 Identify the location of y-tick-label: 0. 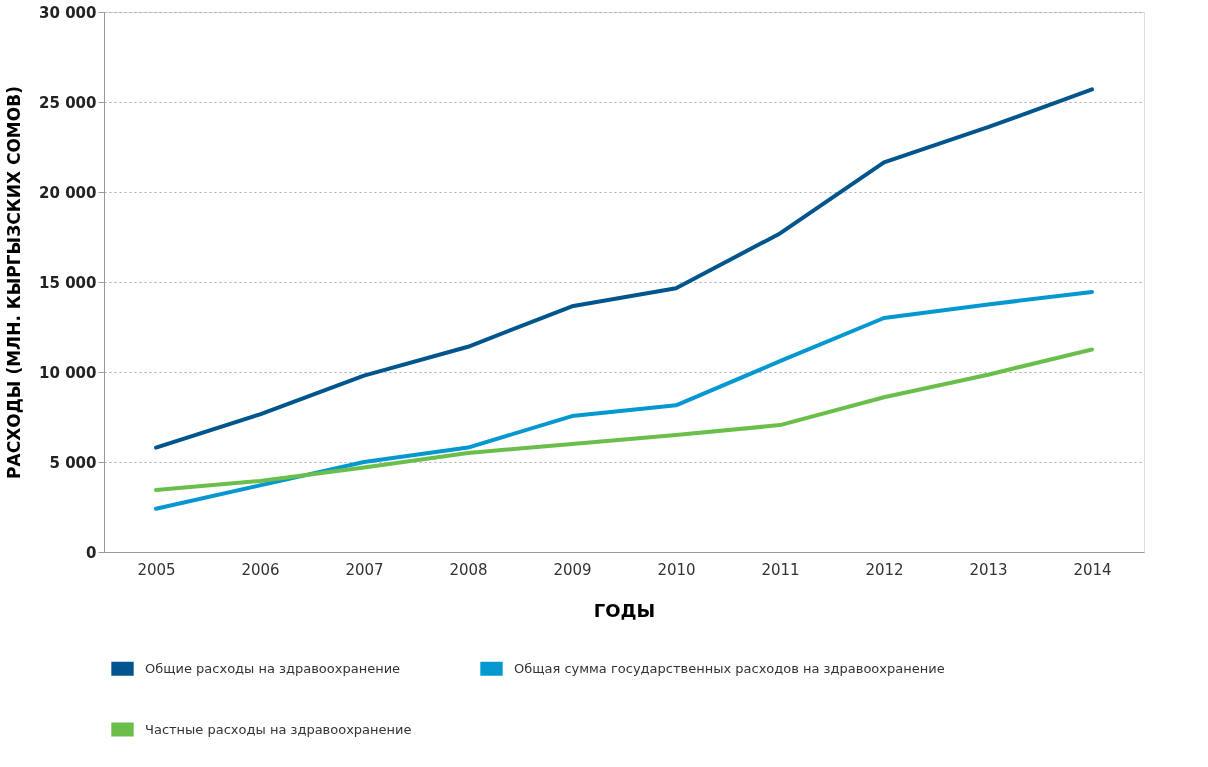
(91, 552).